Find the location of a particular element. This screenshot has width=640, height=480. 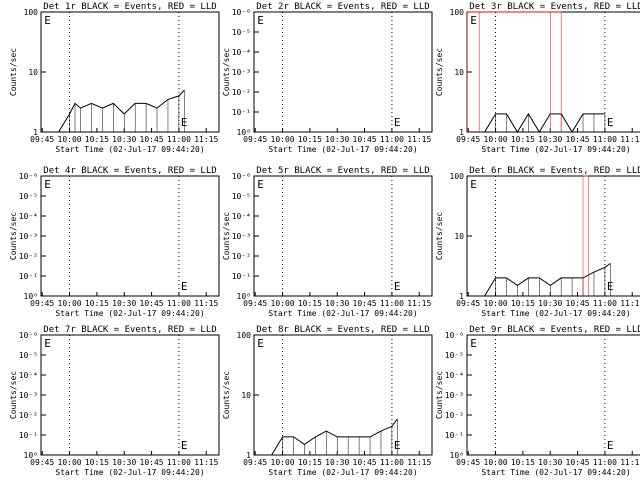

panel-title: Det 8r BLACK = Events, RED = LLD is located at coordinates (342, 330).